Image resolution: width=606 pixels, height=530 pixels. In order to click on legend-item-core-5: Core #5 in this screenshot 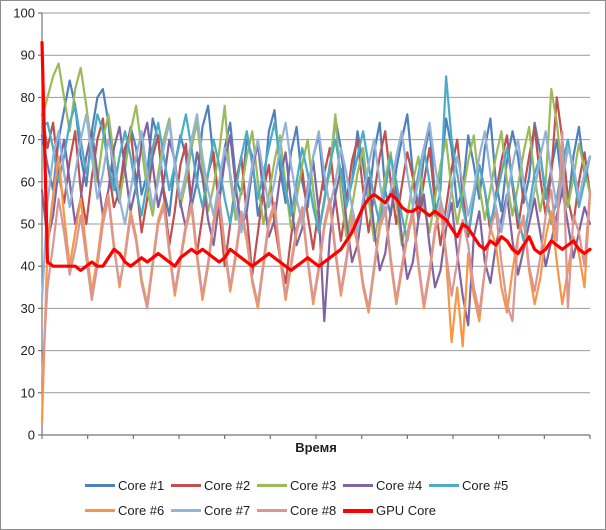, I will do `click(472, 485)`.